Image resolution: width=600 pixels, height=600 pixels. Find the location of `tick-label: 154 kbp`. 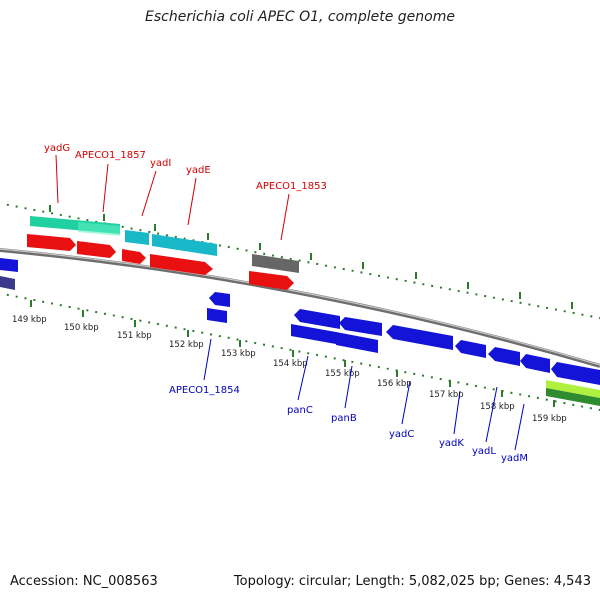

tick-label: 154 kbp is located at coordinates (290, 364).